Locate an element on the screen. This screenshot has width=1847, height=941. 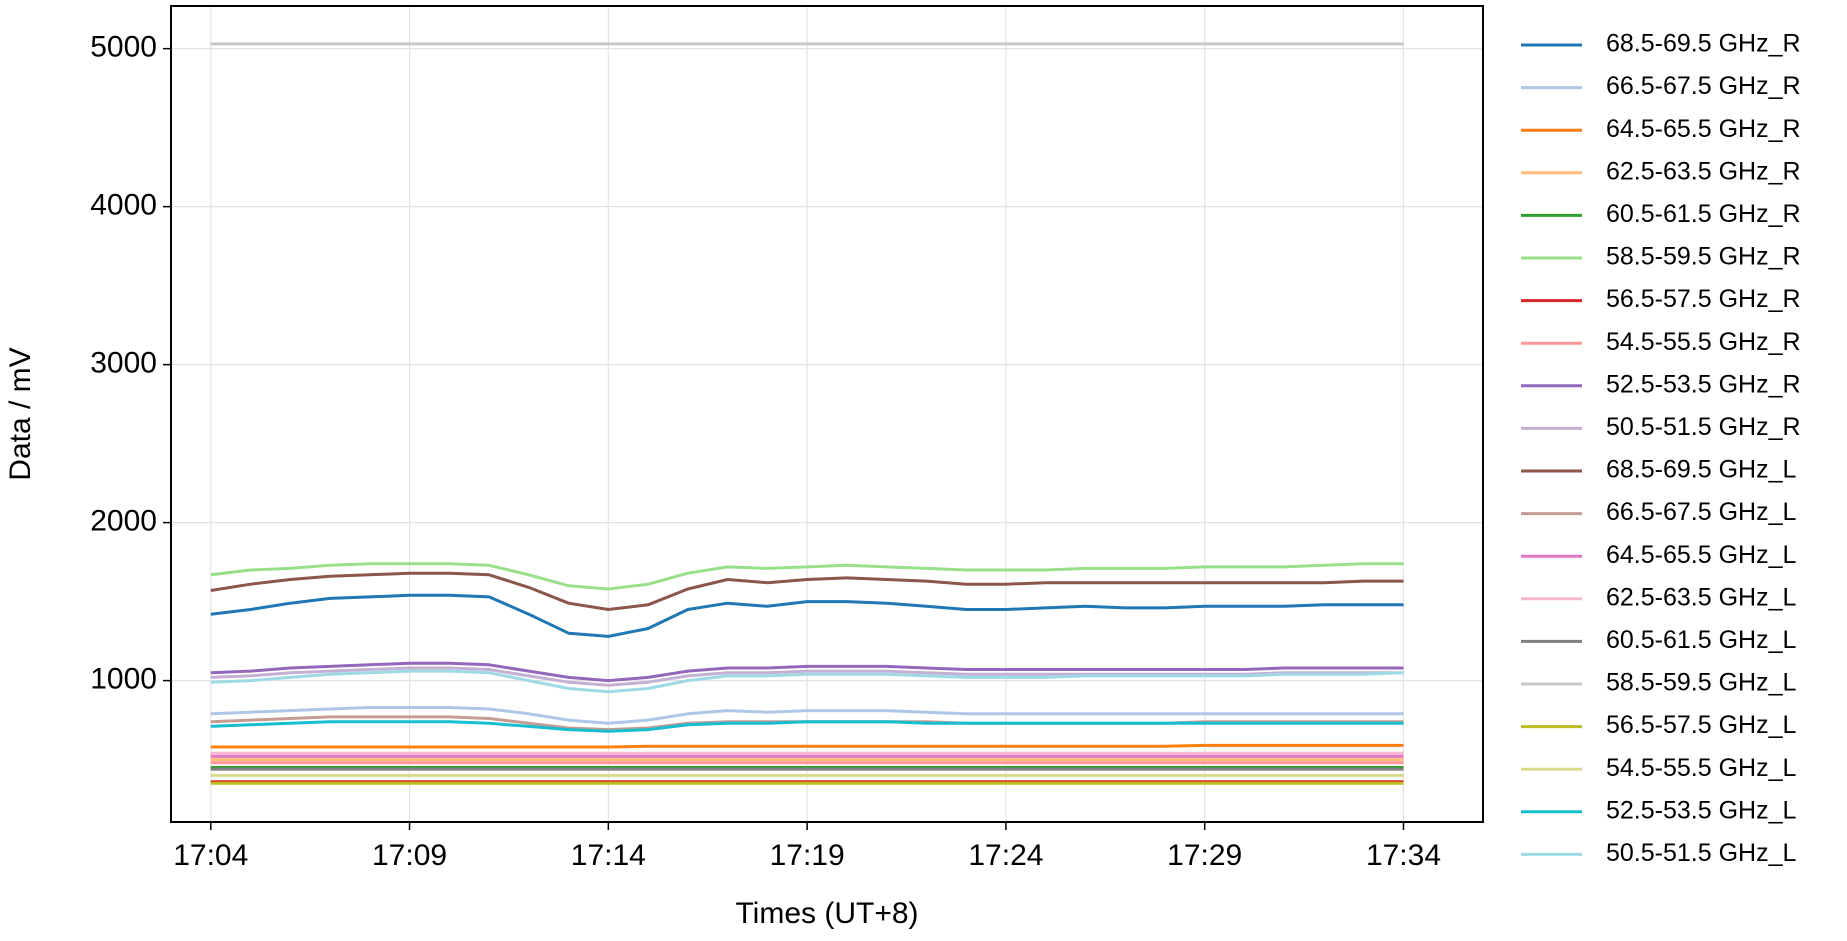
y-tick-label: 1000 is located at coordinates (123, 679).